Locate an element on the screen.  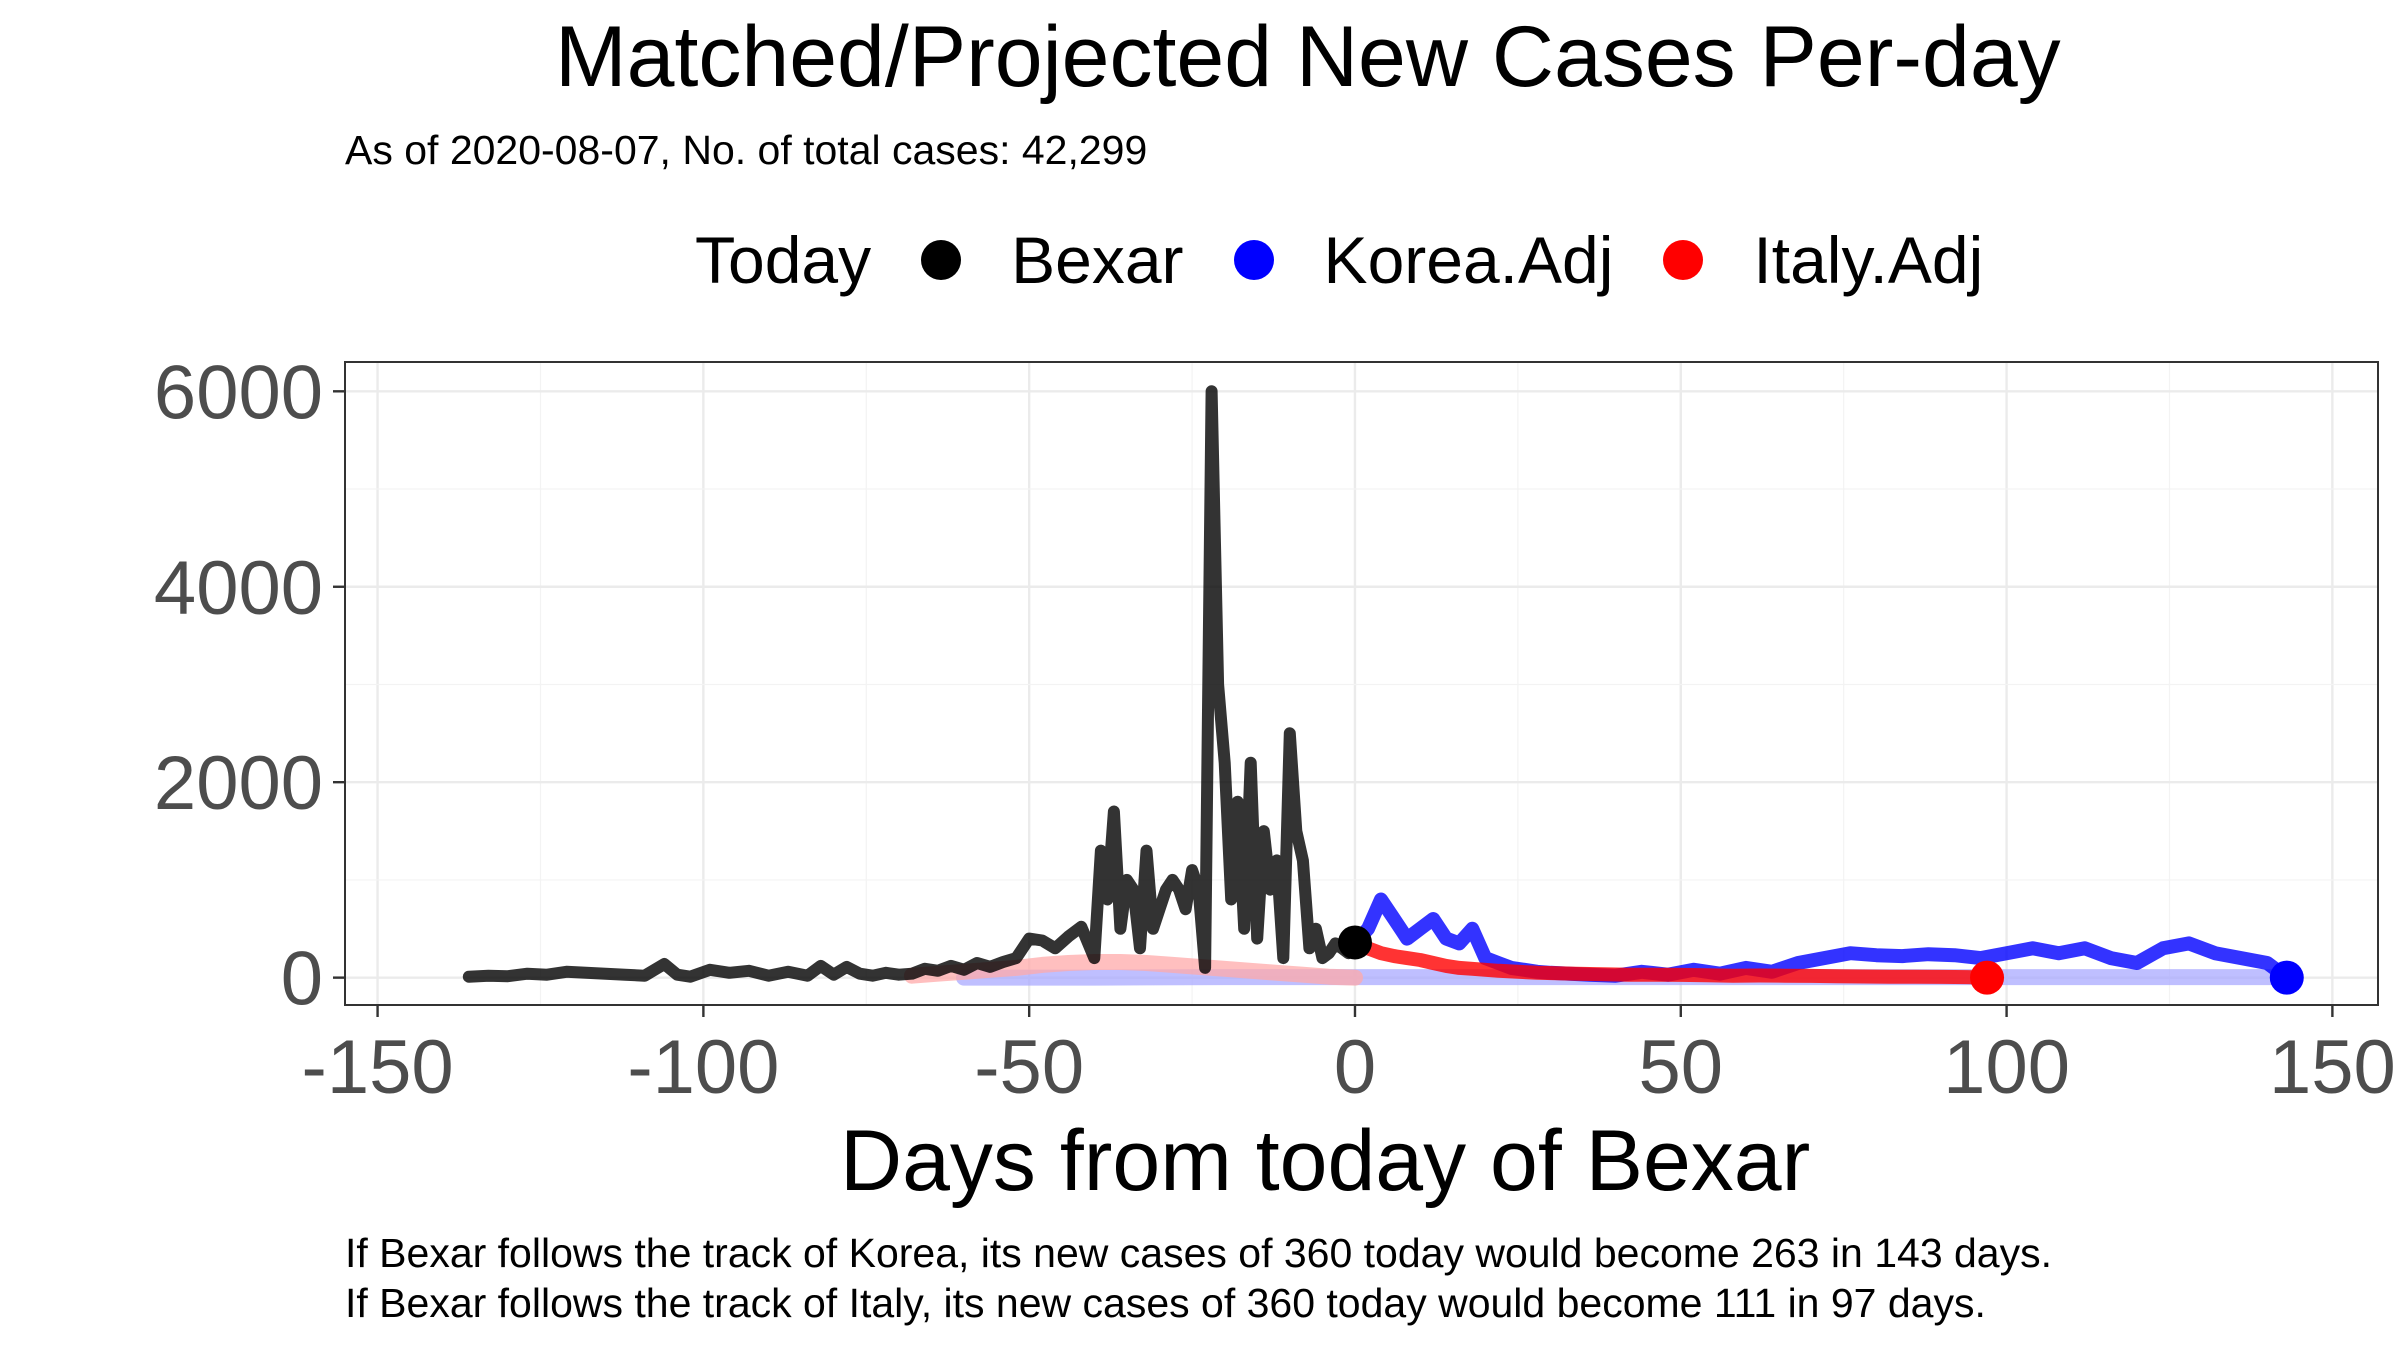
x-tick-label: -150 is located at coordinates (378, 1067).